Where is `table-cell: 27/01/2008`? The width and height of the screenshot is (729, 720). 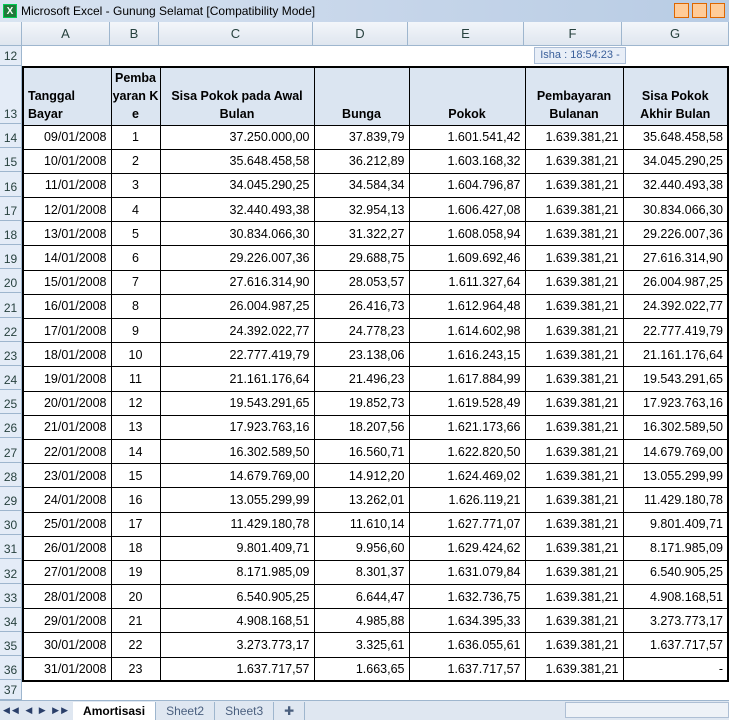
table-cell: 27/01/2008 is located at coordinates (67, 572).